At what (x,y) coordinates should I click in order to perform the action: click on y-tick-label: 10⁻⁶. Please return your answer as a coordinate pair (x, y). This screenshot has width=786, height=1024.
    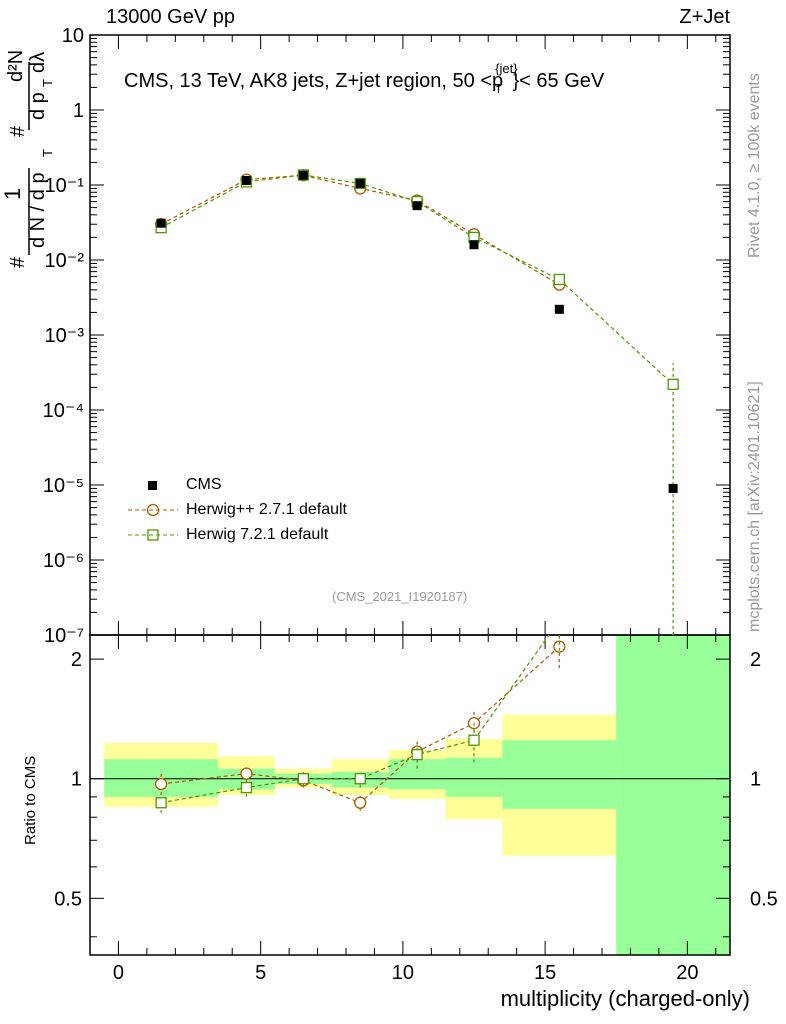
    Looking at the image, I should click on (63, 561).